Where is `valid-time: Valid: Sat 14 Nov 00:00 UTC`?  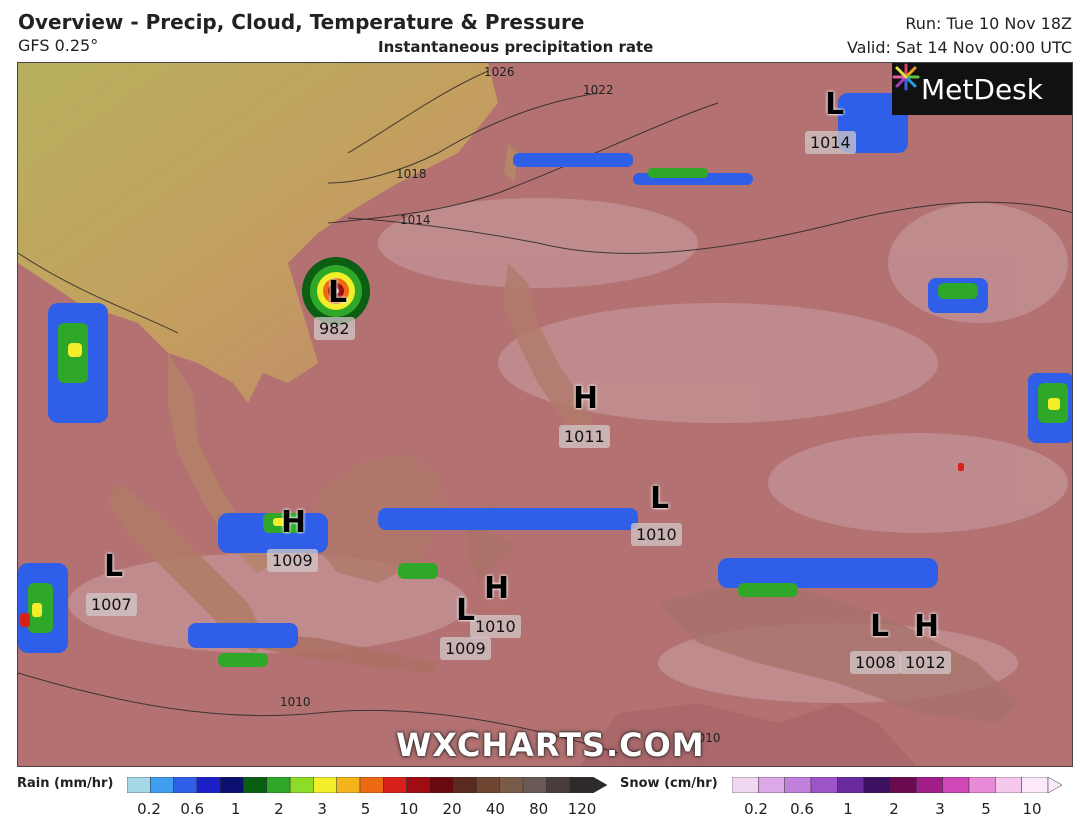 valid-time: Valid: Sat 14 Nov 00:00 UTC is located at coordinates (959, 47).